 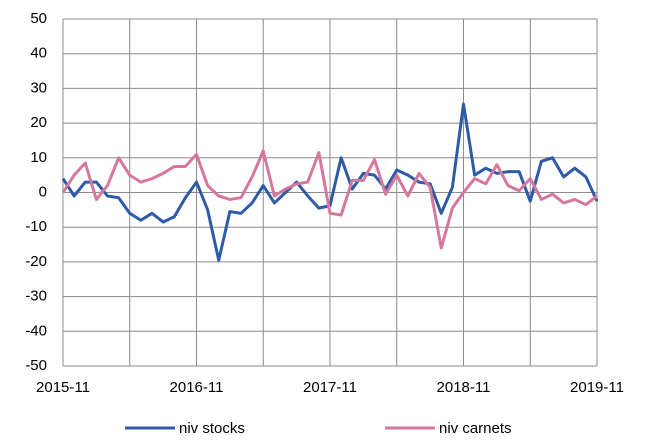 I want to click on x-tick-label: 2015-11, so click(x=63, y=387).